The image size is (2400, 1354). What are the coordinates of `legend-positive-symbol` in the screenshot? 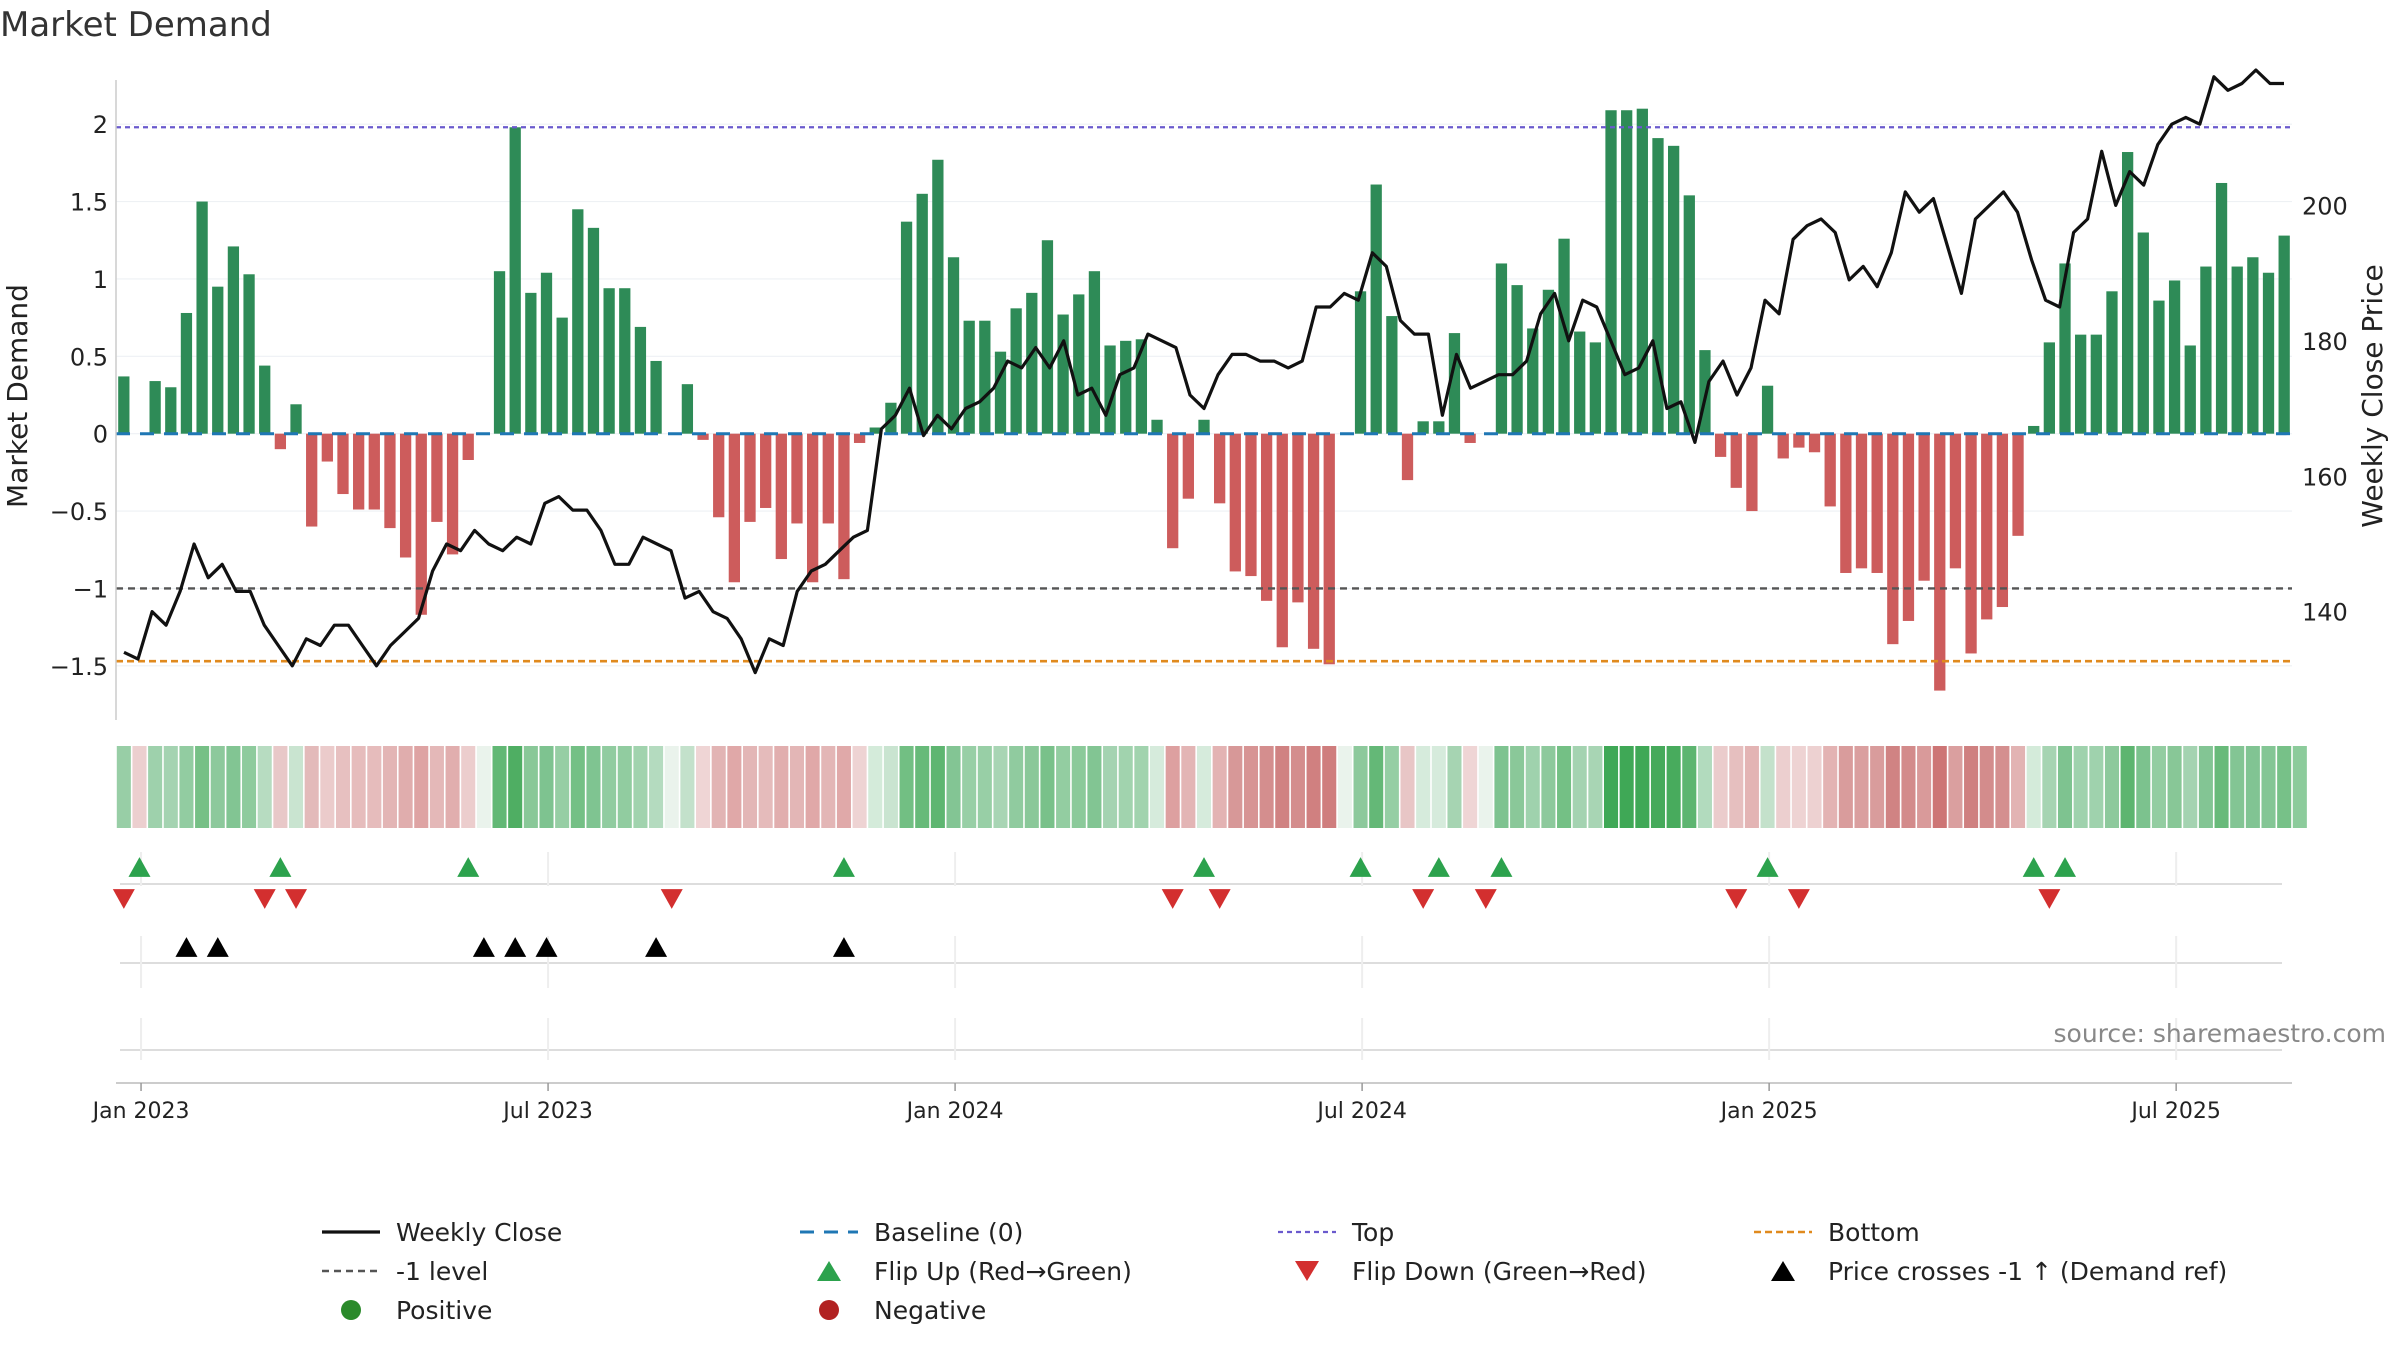 It's located at (351, 1310).